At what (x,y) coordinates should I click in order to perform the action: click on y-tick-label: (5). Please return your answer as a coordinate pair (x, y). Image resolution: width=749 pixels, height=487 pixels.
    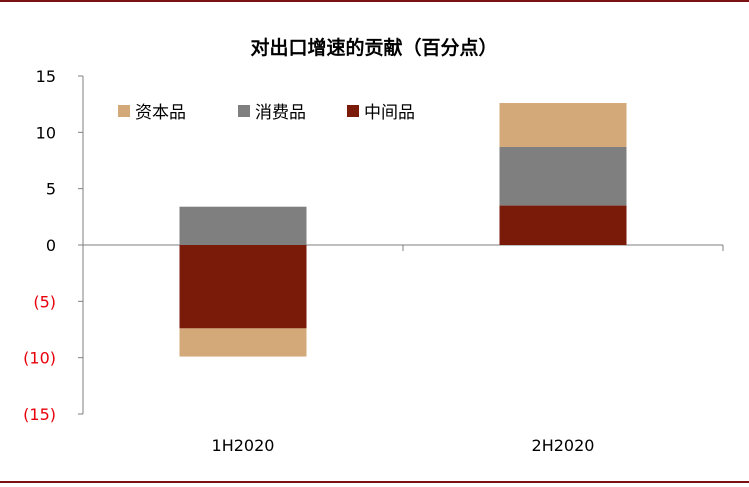
    Looking at the image, I should click on (44, 301).